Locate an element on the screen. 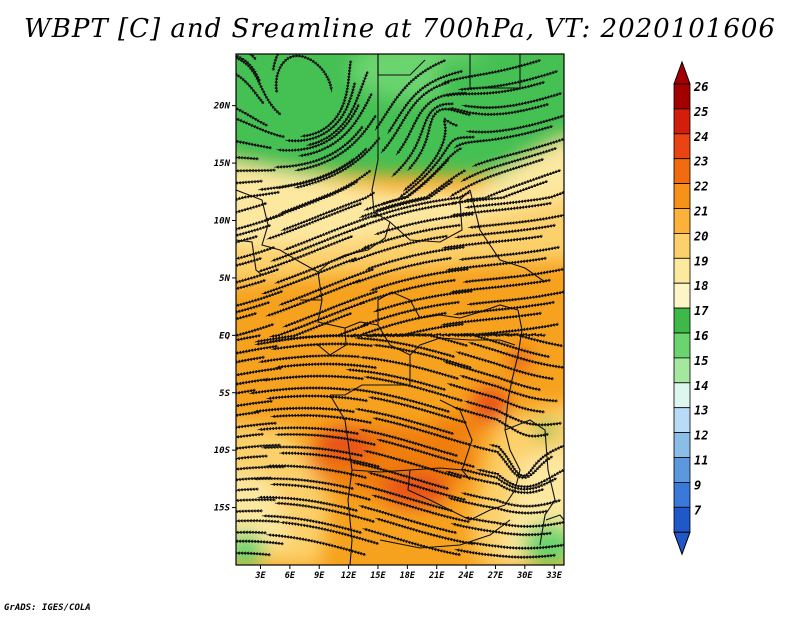 This screenshot has height=618, width=800. colorbar-min-arrow is located at coordinates (682, 543).